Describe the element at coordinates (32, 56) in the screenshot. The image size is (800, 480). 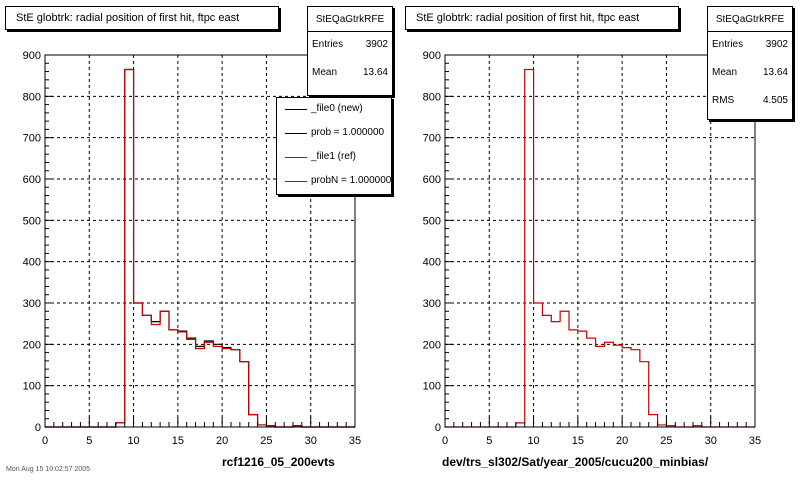
I see `left-y-tick-label: 900` at that location.